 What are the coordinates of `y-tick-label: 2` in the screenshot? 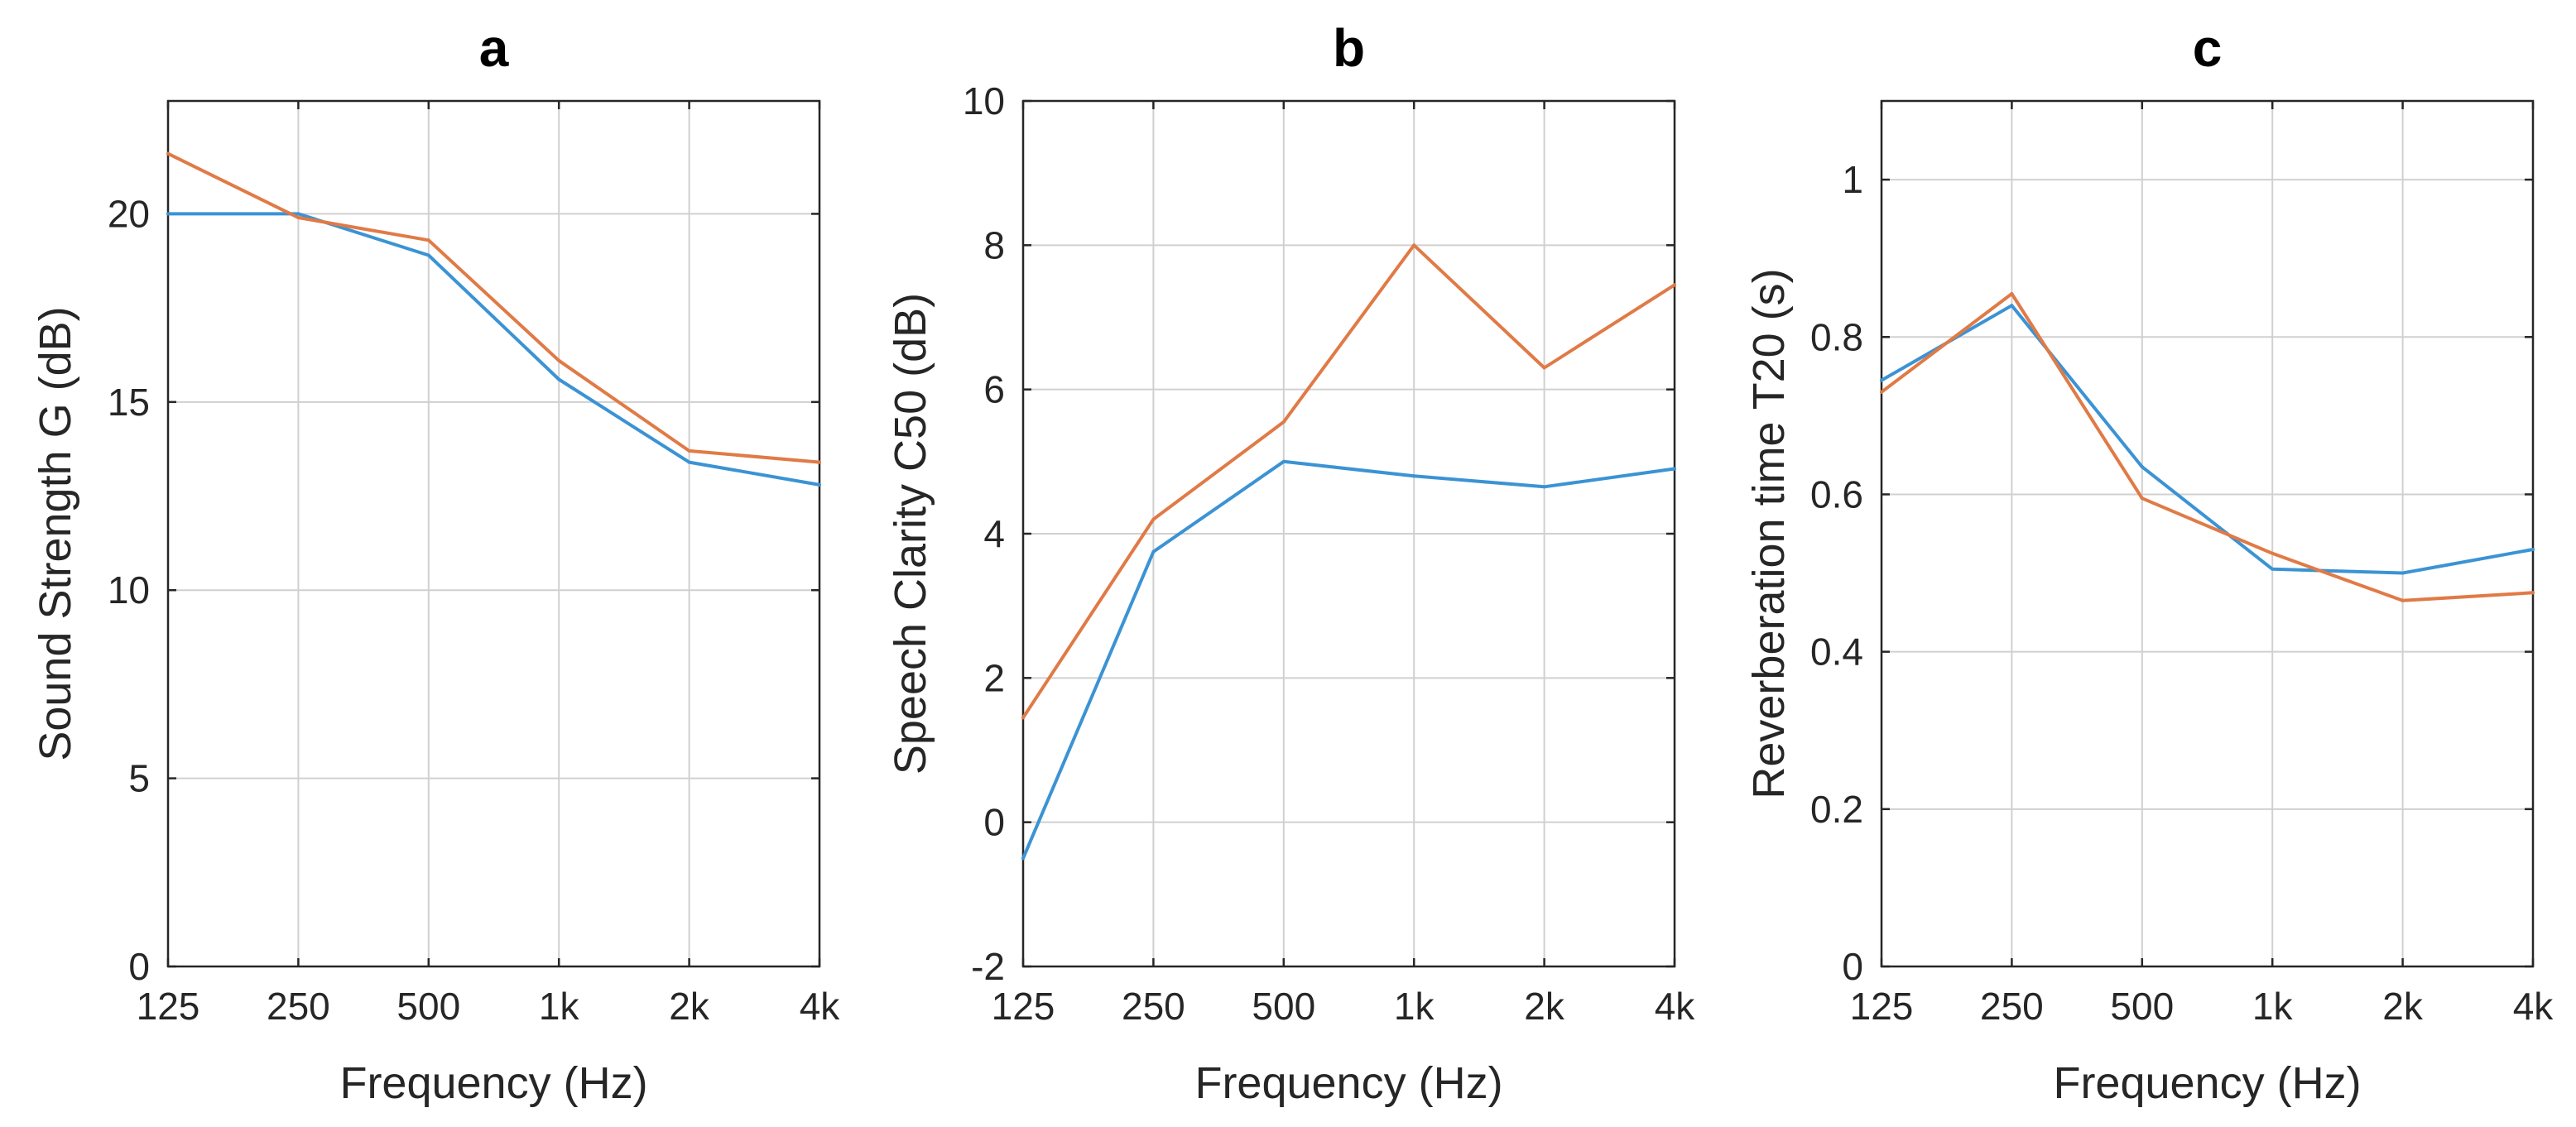 It's located at (994, 677).